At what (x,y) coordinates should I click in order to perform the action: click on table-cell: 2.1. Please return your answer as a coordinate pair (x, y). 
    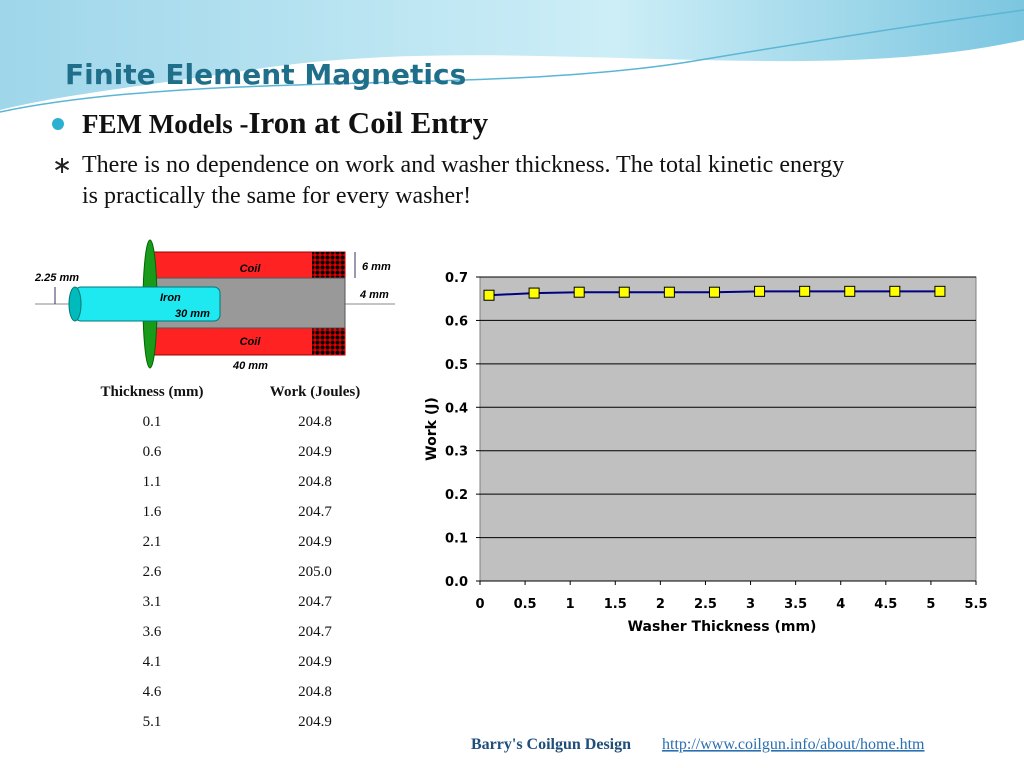
    Looking at the image, I should click on (152, 542).